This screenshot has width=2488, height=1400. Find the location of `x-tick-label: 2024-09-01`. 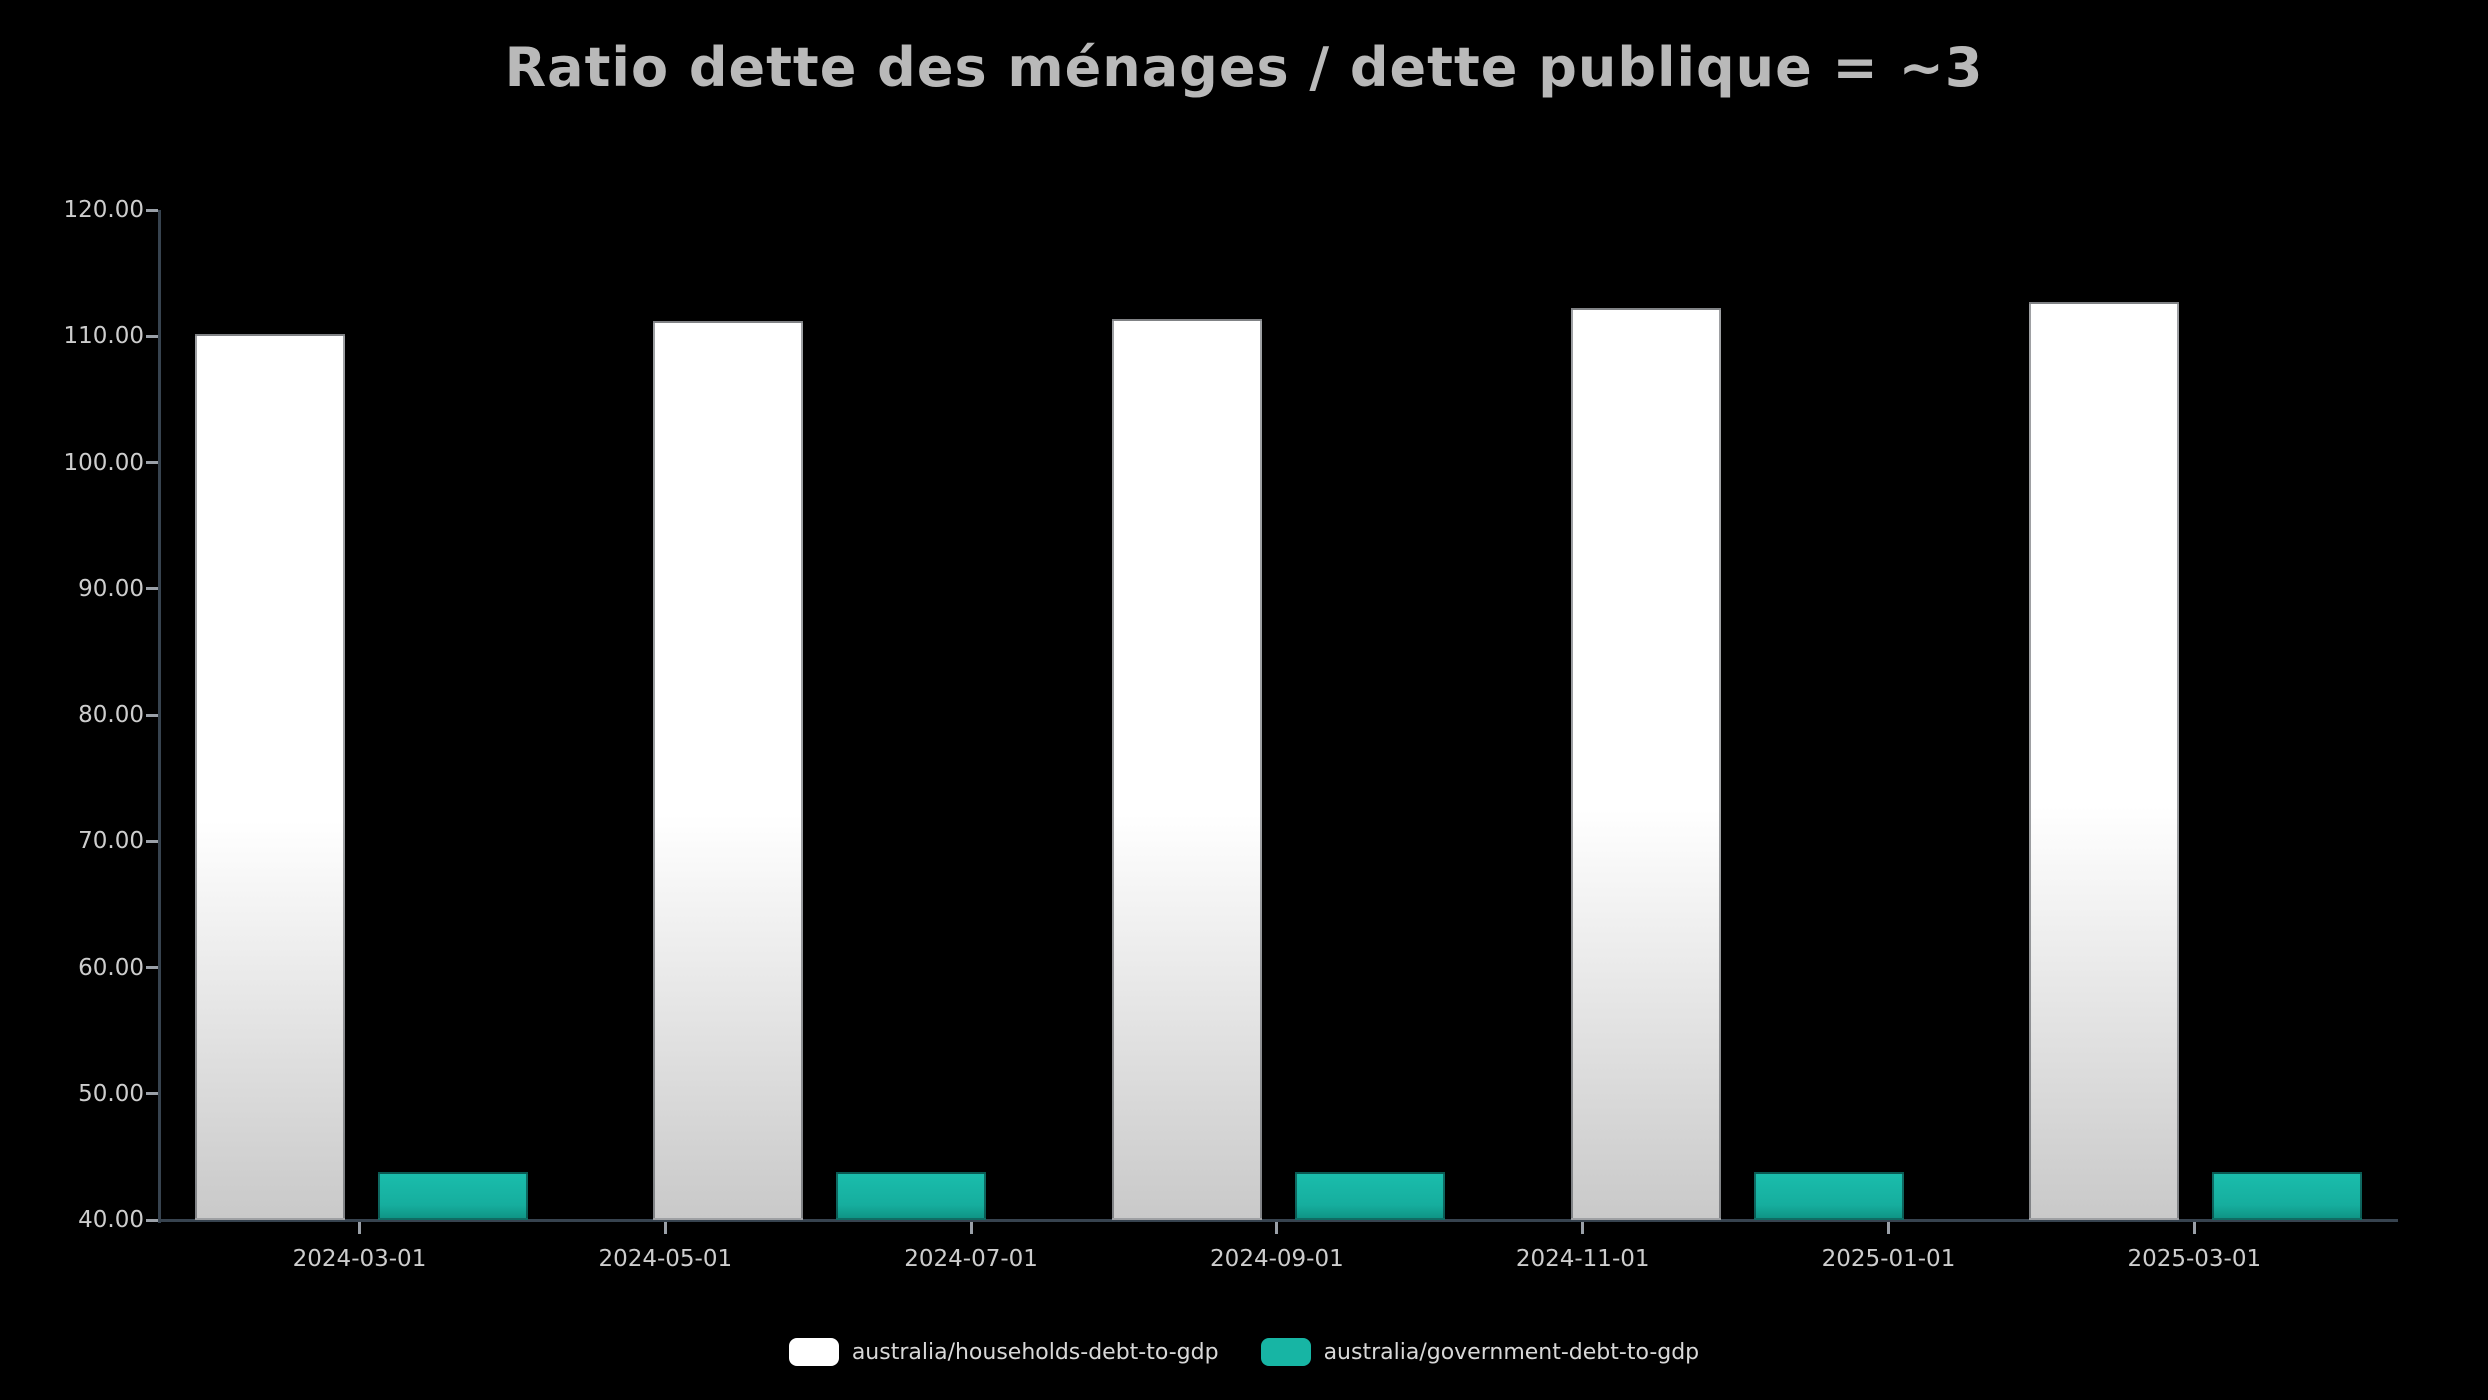

x-tick-label: 2024-09-01 is located at coordinates (1277, 1259).